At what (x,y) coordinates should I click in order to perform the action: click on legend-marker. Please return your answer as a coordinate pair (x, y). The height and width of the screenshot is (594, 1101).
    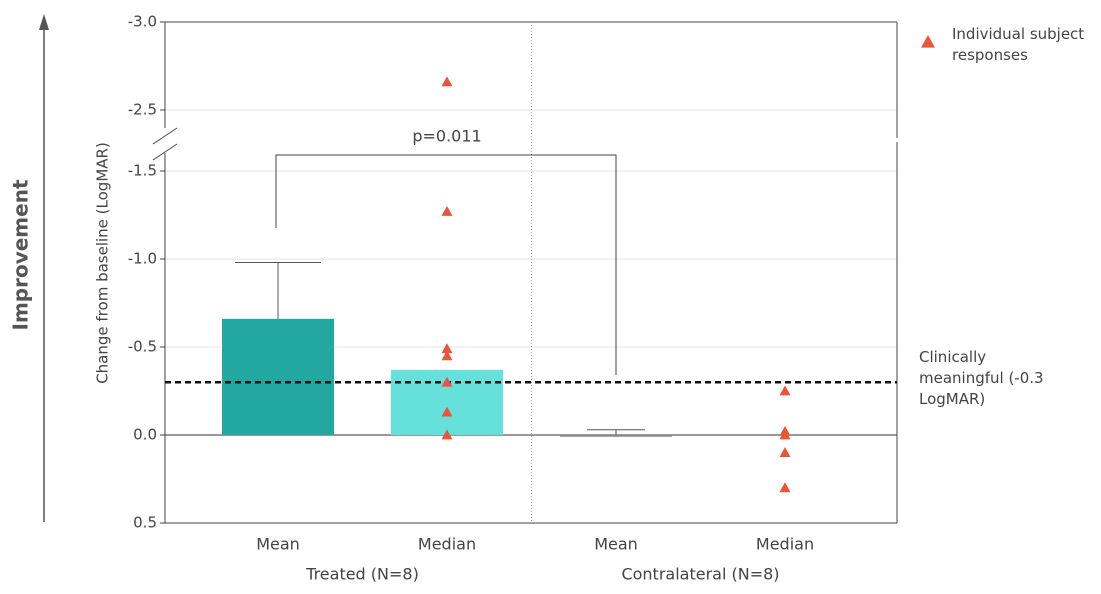
    Looking at the image, I should click on (928, 41).